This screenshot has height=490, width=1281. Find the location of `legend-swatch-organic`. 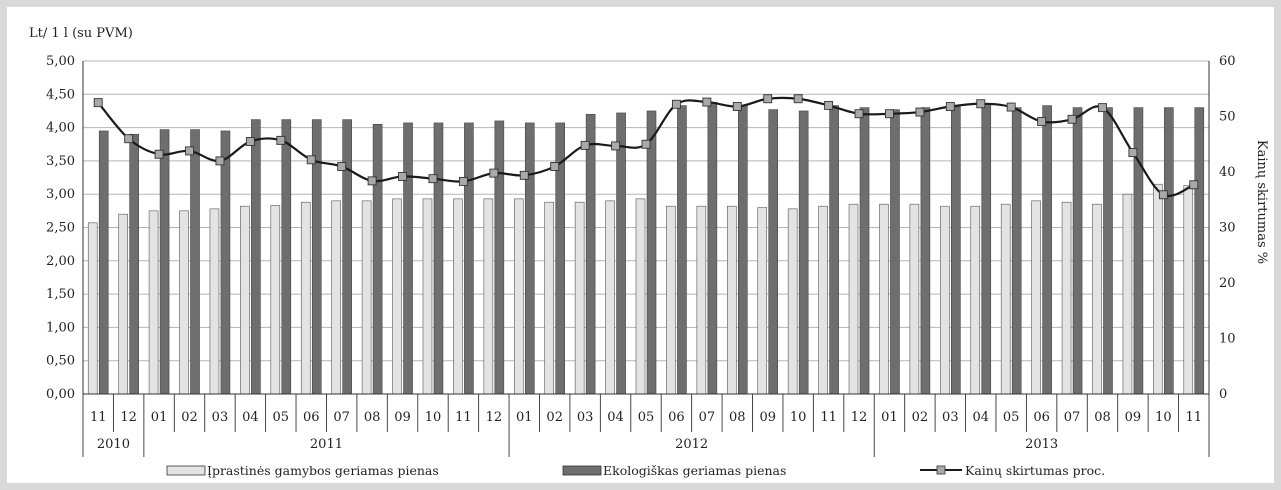

legend-swatch-organic is located at coordinates (582, 470).